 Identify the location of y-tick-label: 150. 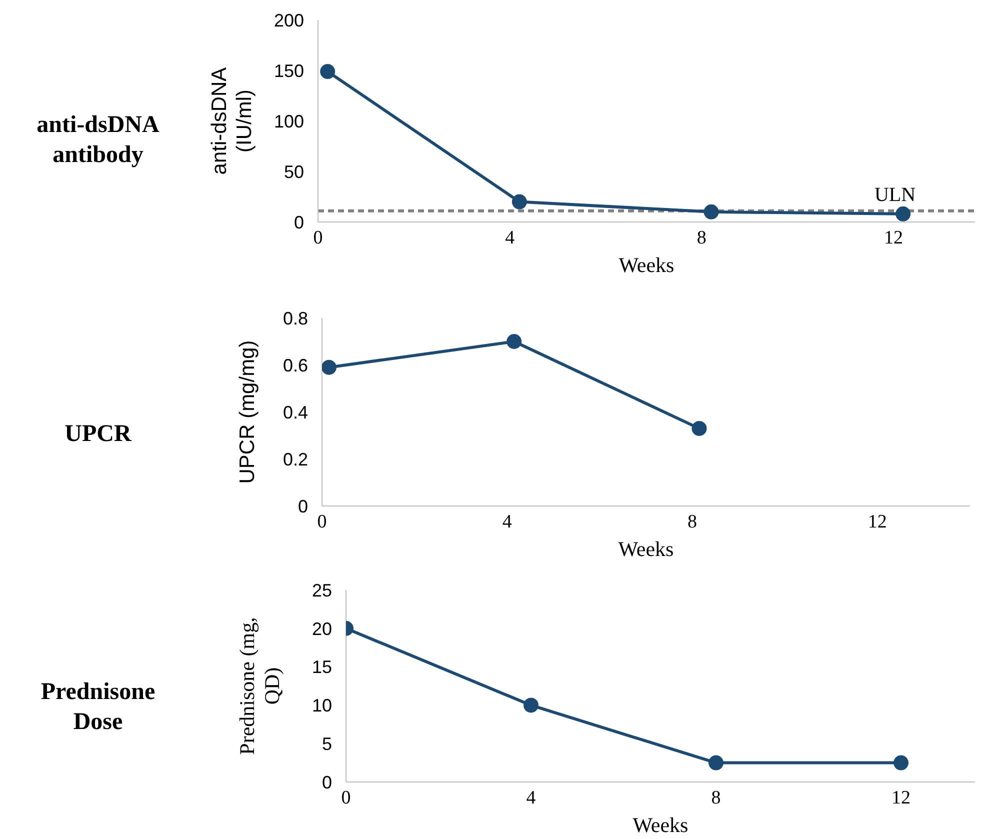
(289, 70).